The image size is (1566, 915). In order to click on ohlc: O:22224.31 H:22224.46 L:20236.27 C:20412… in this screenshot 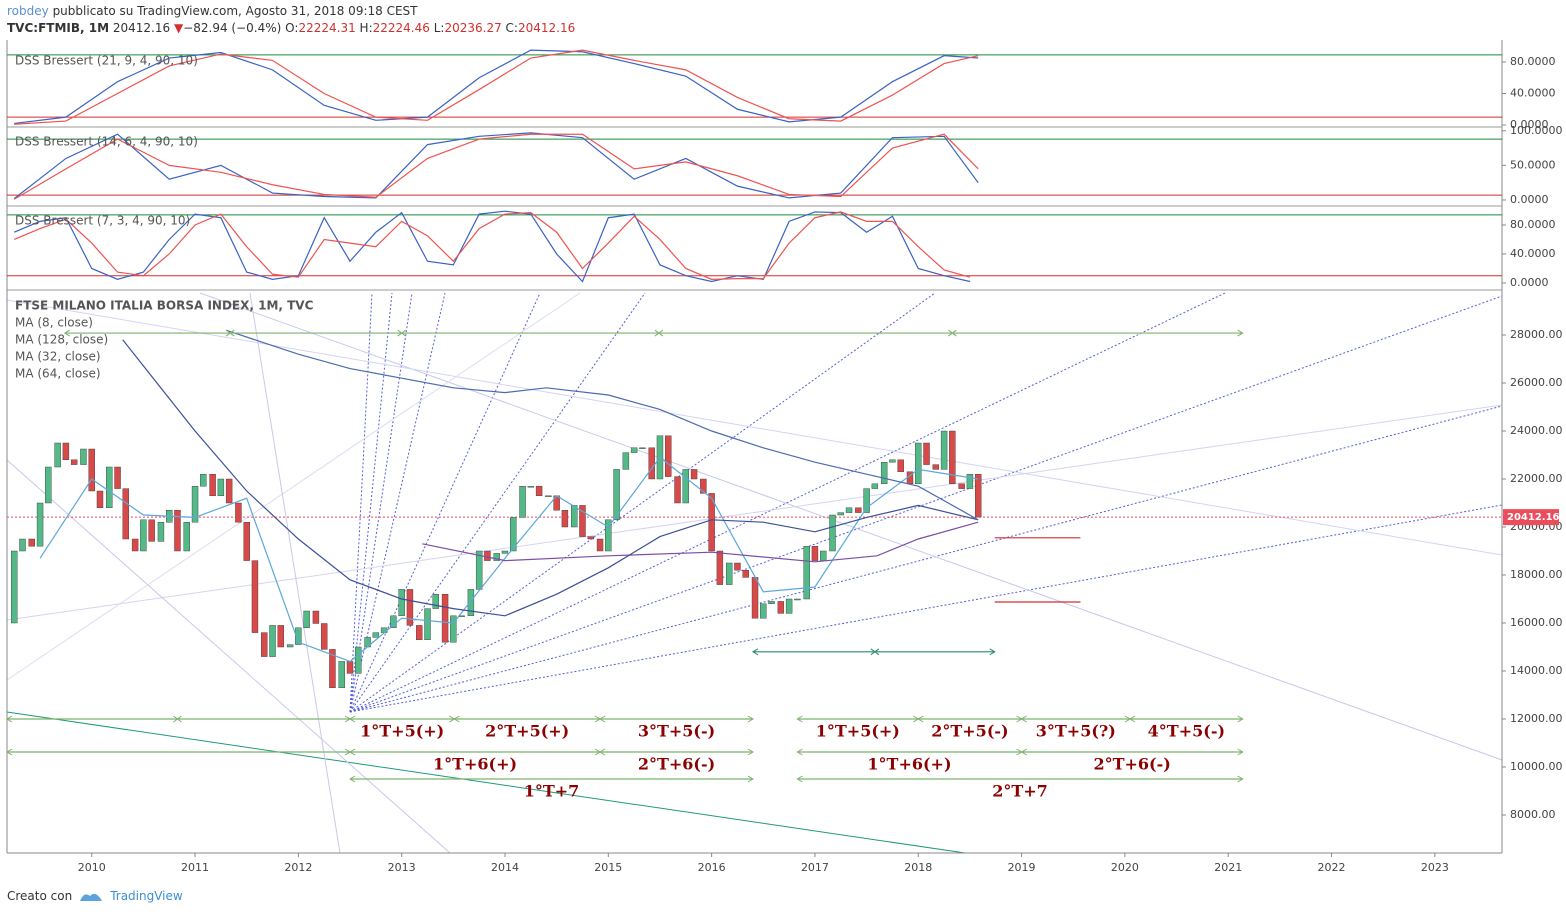, I will do `click(430, 28)`.